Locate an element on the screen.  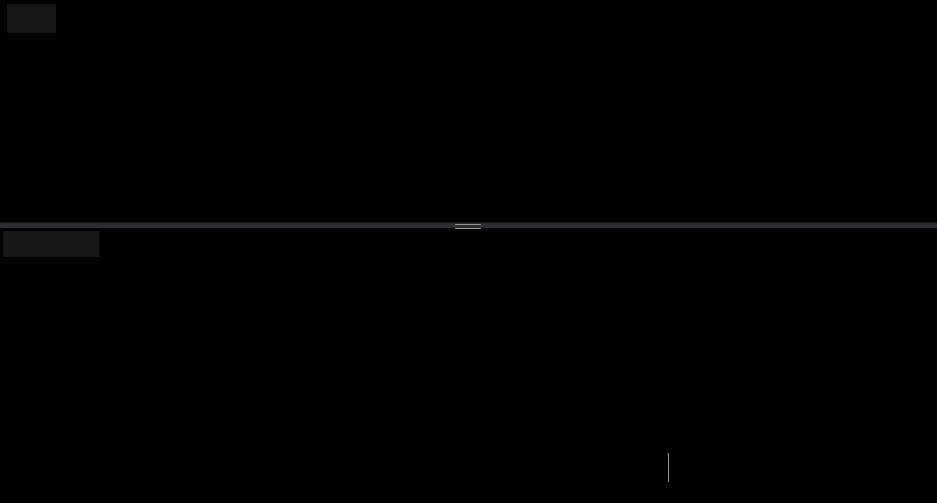
russell-series-swatch-icon is located at coordinates (28, 244).